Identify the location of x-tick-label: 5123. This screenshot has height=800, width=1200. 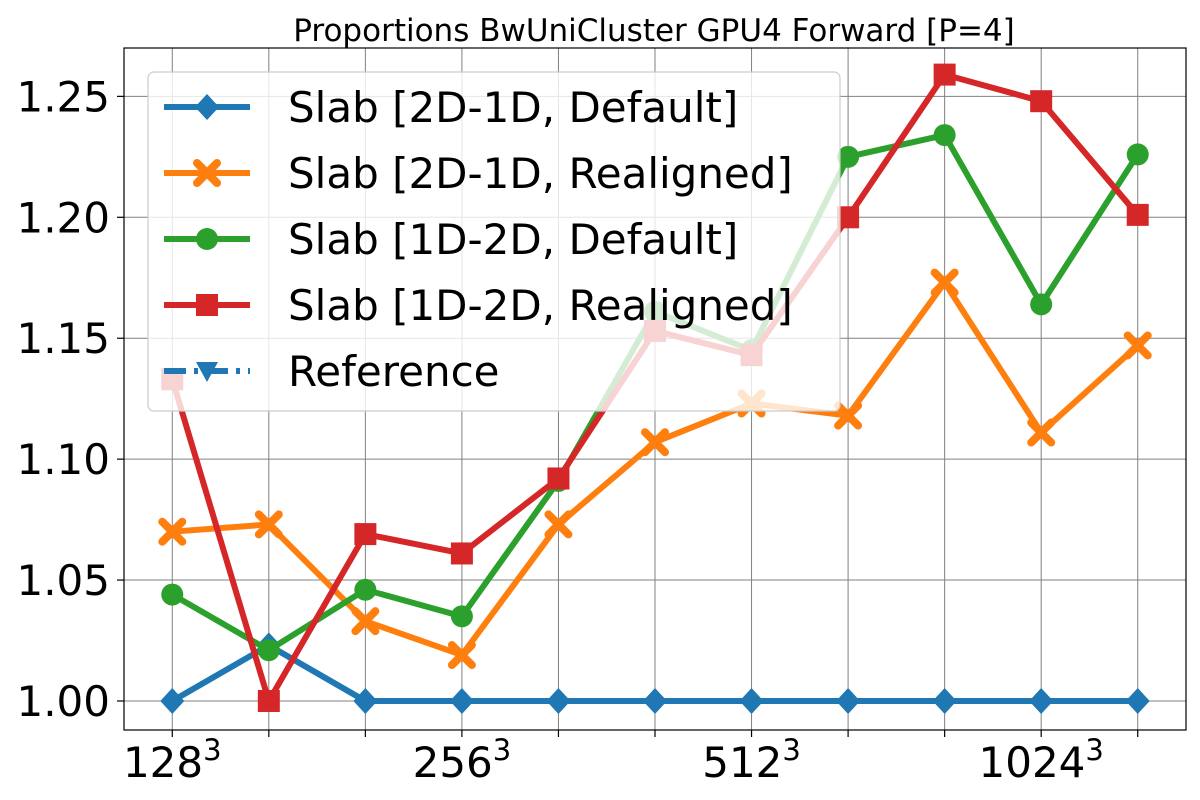
(751, 760).